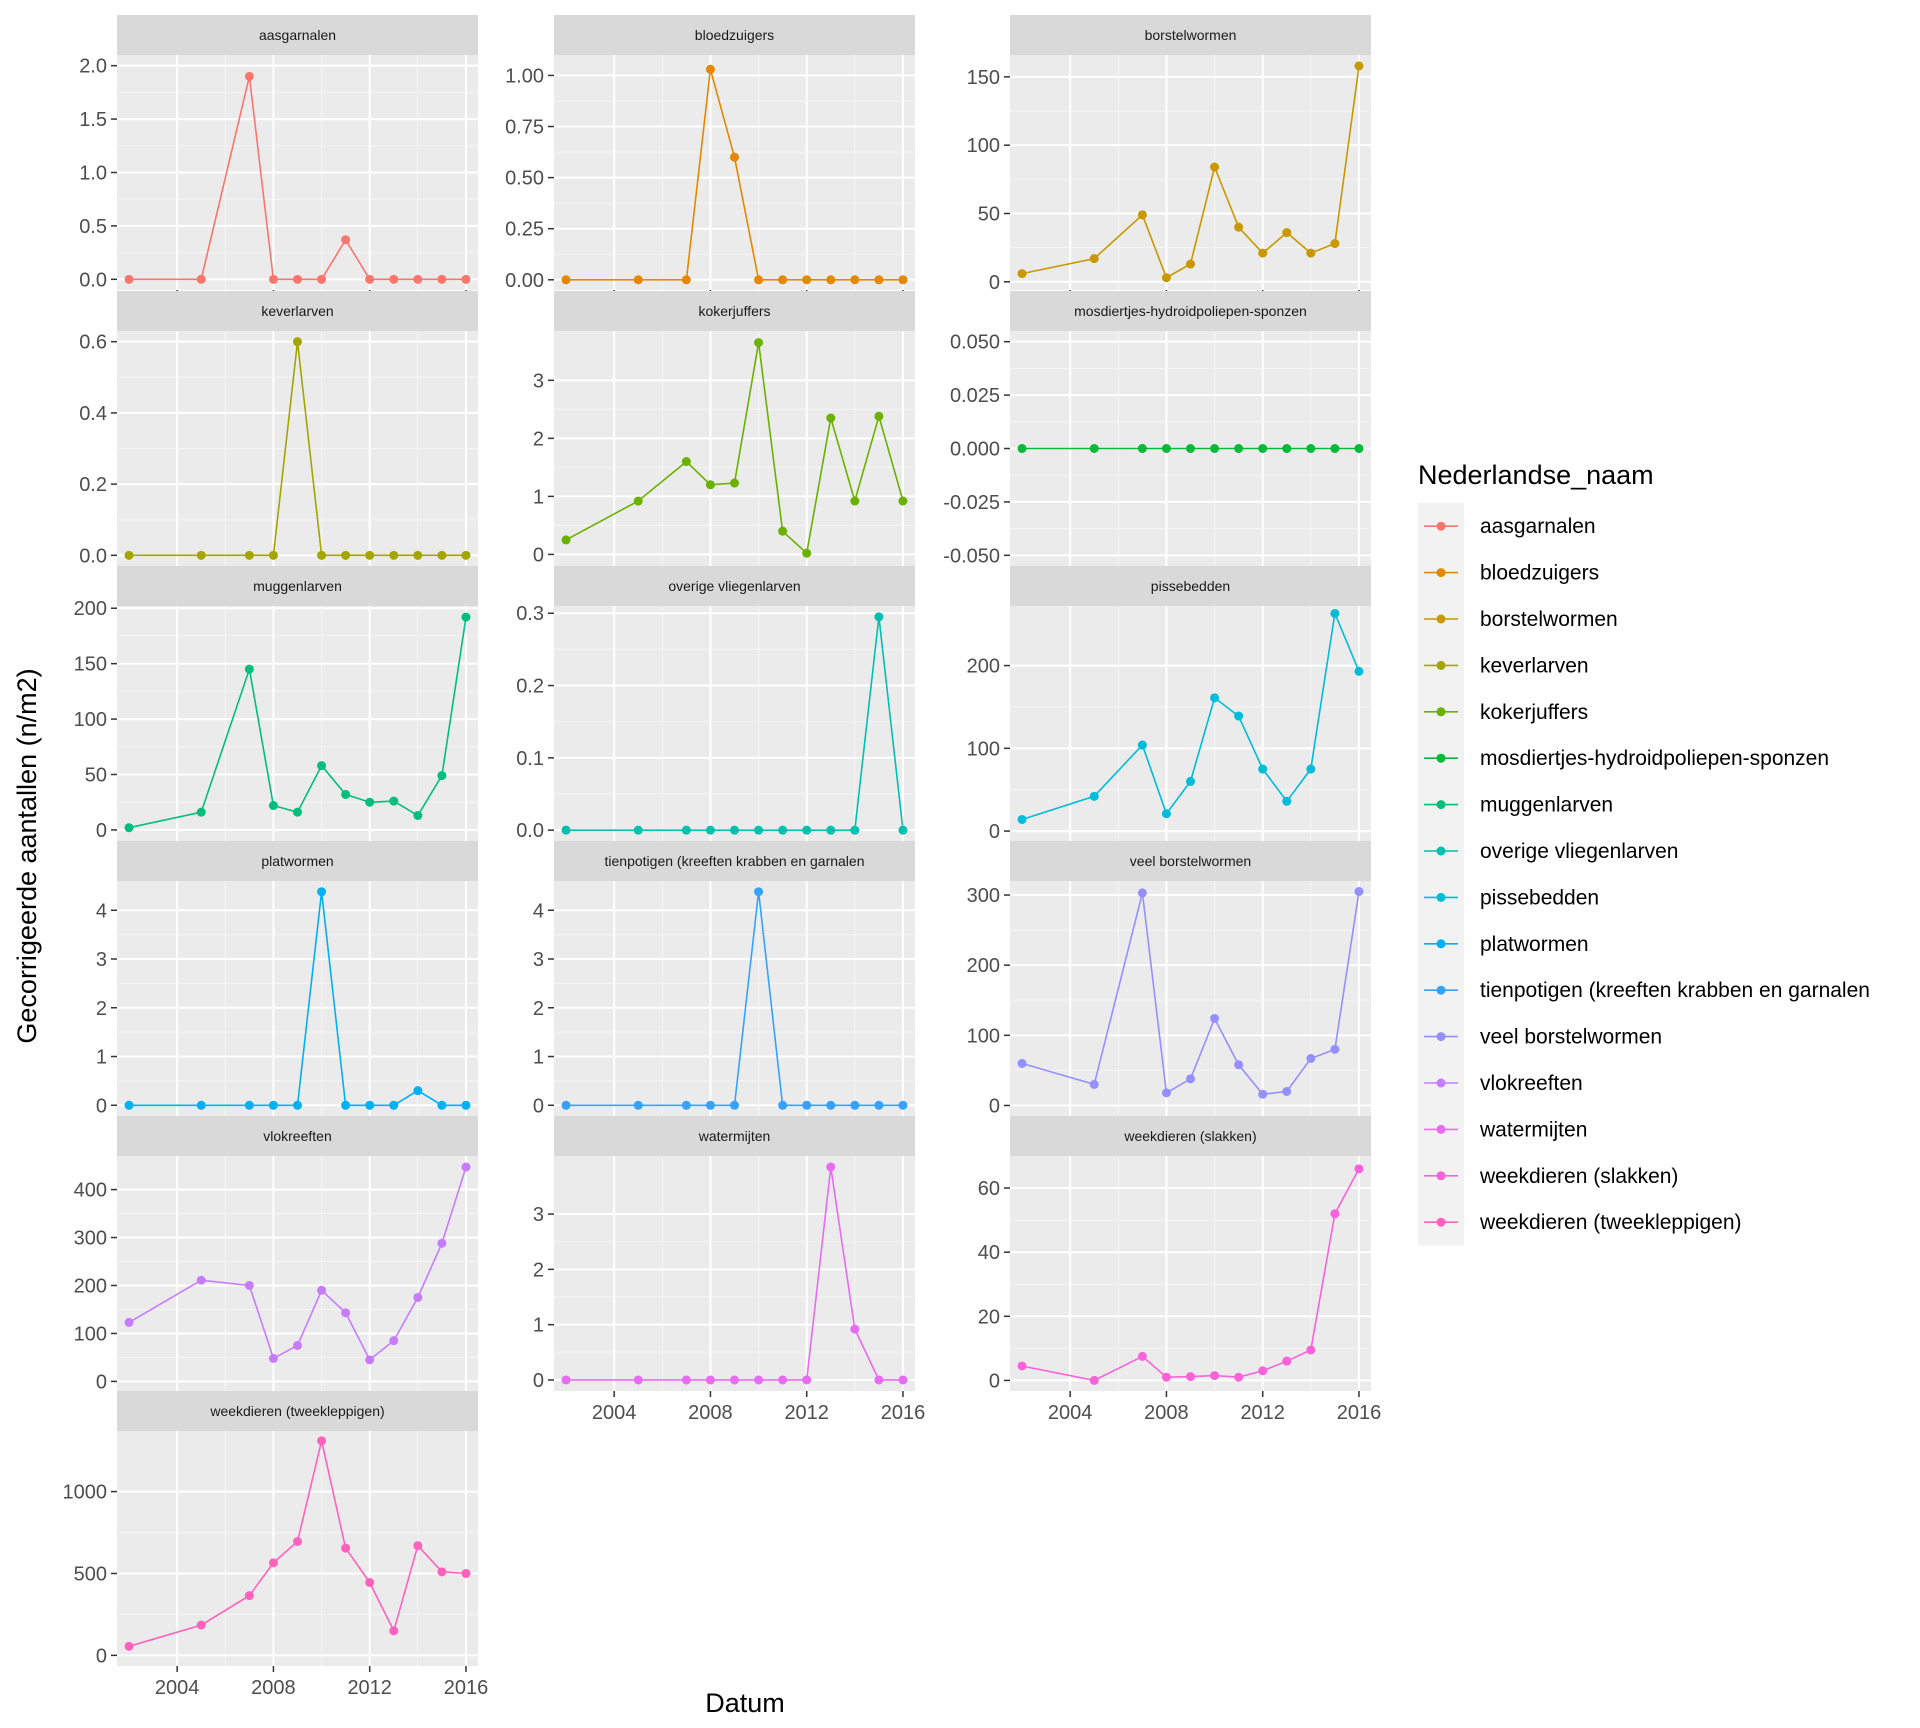 The image size is (1920, 1728). Describe the element at coordinates (1510, 526) in the screenshot. I see `legend-item: aasgarnalen` at that location.